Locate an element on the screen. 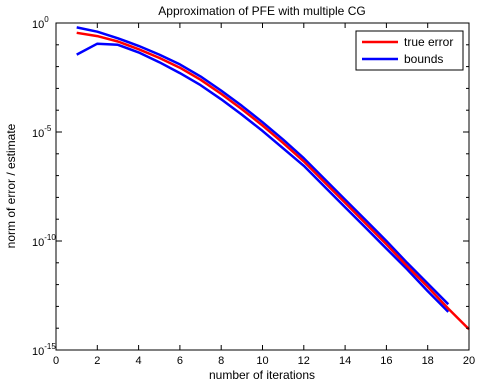 Image resolution: width=477 pixels, height=382 pixels. y-tick-exponent: 0 is located at coordinates (46, 19).